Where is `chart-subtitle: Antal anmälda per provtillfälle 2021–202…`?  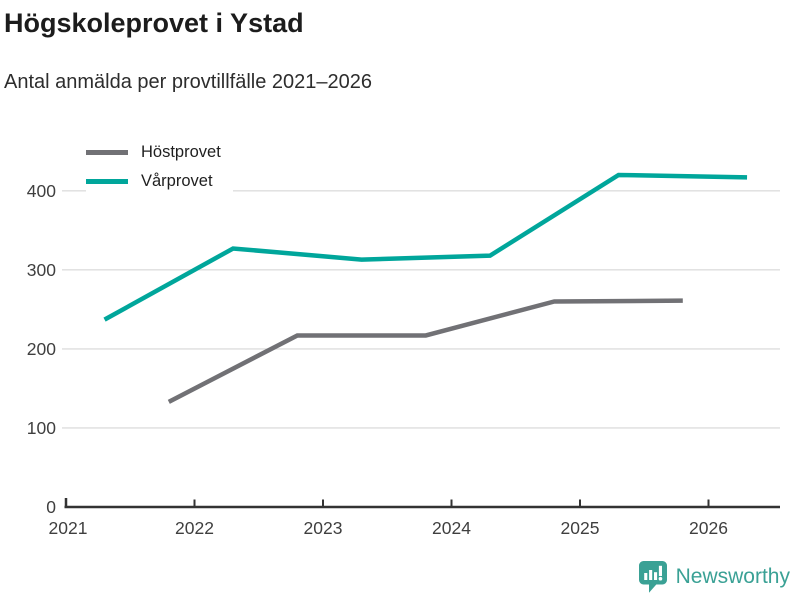
chart-subtitle: Antal anmälda per provtillfälle 2021–202… is located at coordinates (188, 82).